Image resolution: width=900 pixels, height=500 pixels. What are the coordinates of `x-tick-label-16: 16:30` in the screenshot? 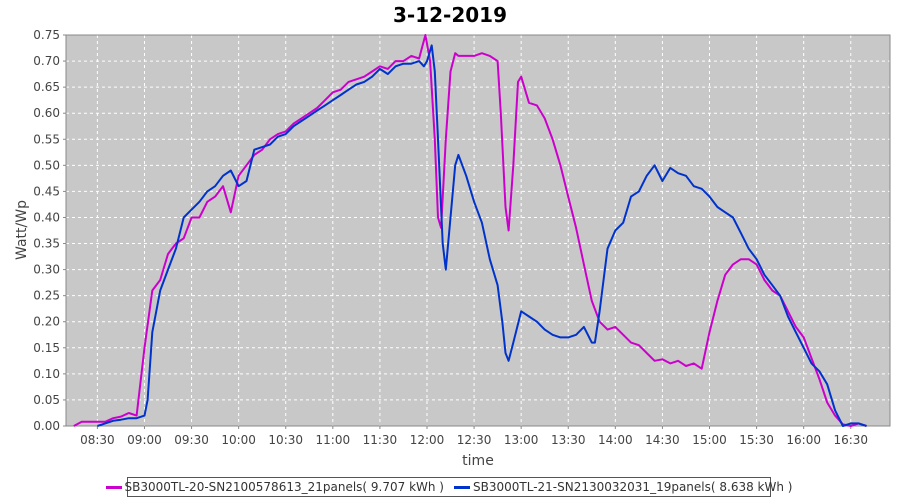 It's located at (850, 440).